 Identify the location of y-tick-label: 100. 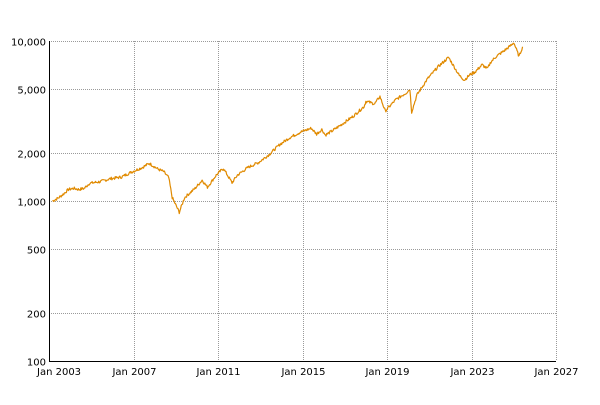
(36, 363).